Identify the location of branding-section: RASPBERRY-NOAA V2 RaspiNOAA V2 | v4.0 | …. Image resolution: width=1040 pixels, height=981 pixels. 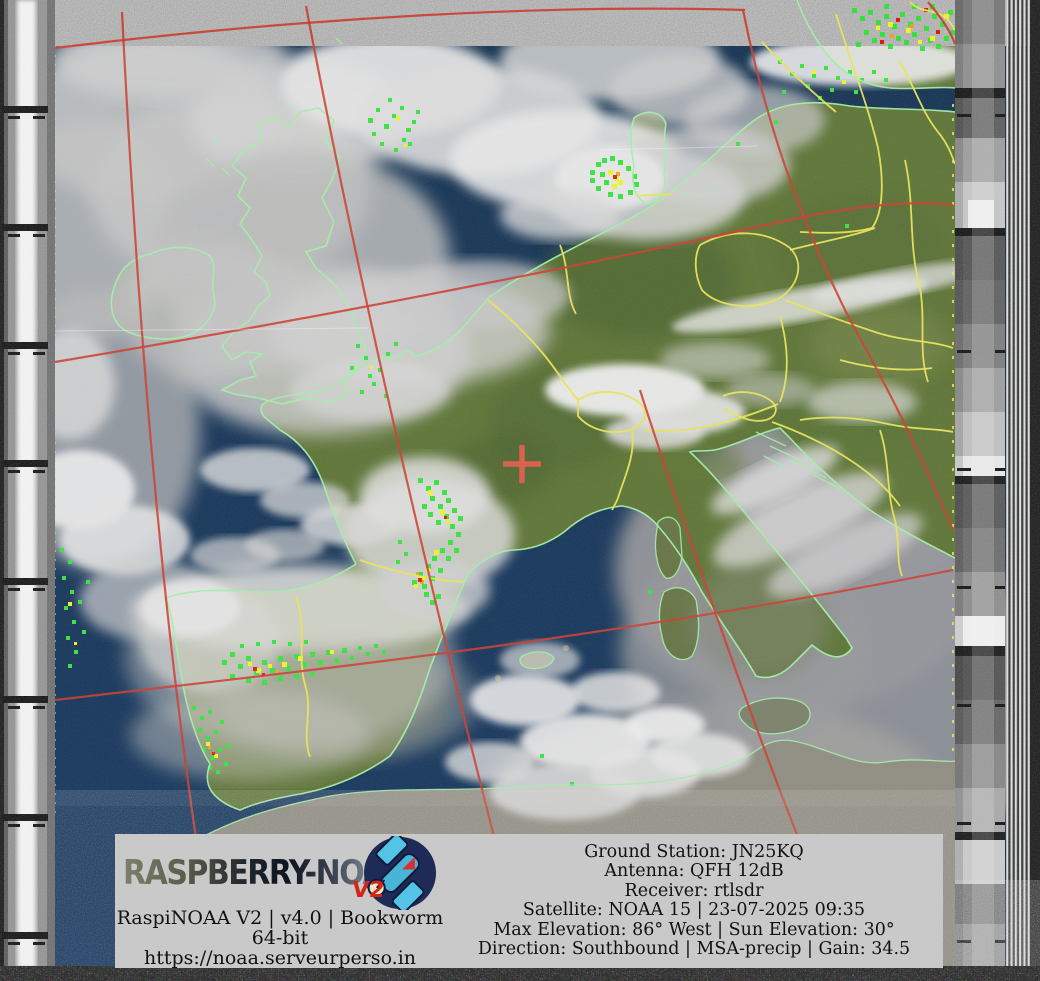
(280, 901).